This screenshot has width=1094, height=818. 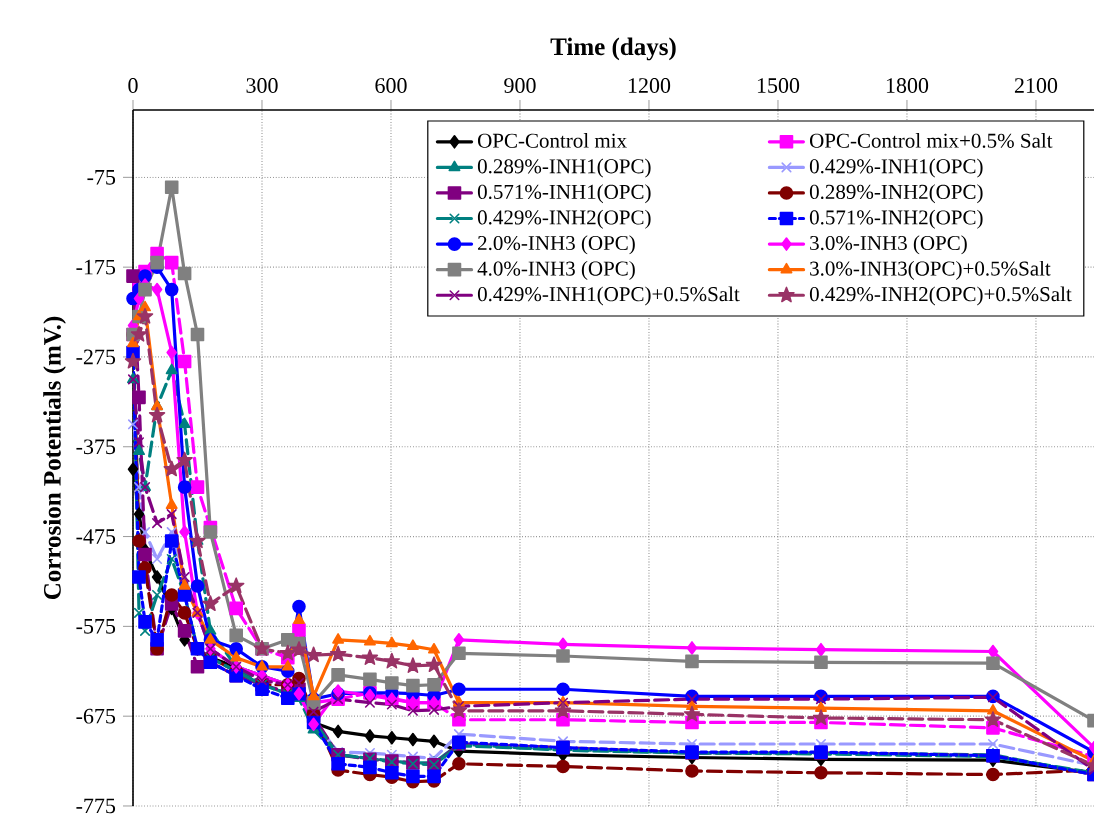 I want to click on legend-label: 0.429%-INH1(OPC)+0.5%Salt, so click(x=608, y=296).